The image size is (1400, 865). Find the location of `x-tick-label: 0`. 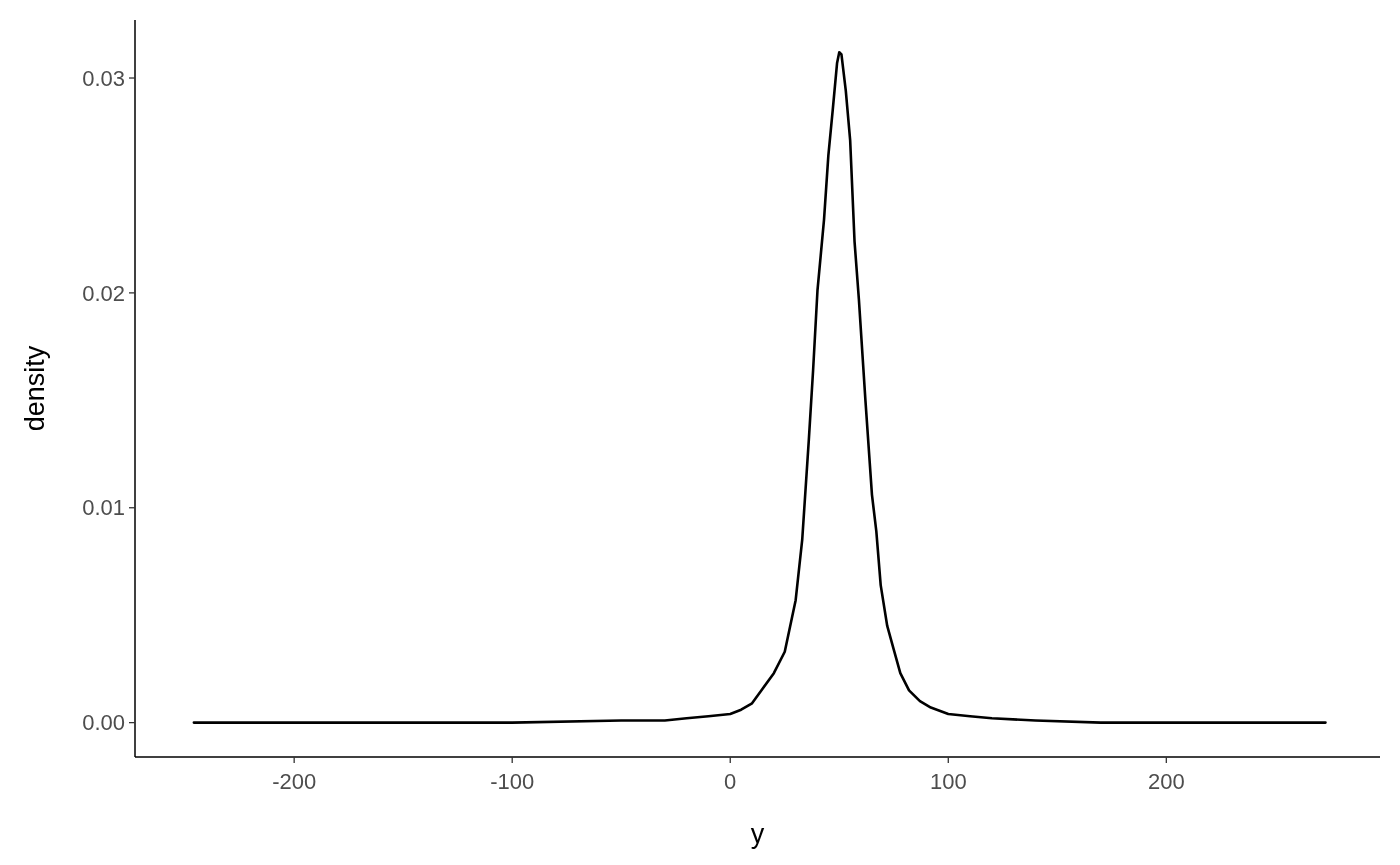

x-tick-label: 0 is located at coordinates (730, 781).